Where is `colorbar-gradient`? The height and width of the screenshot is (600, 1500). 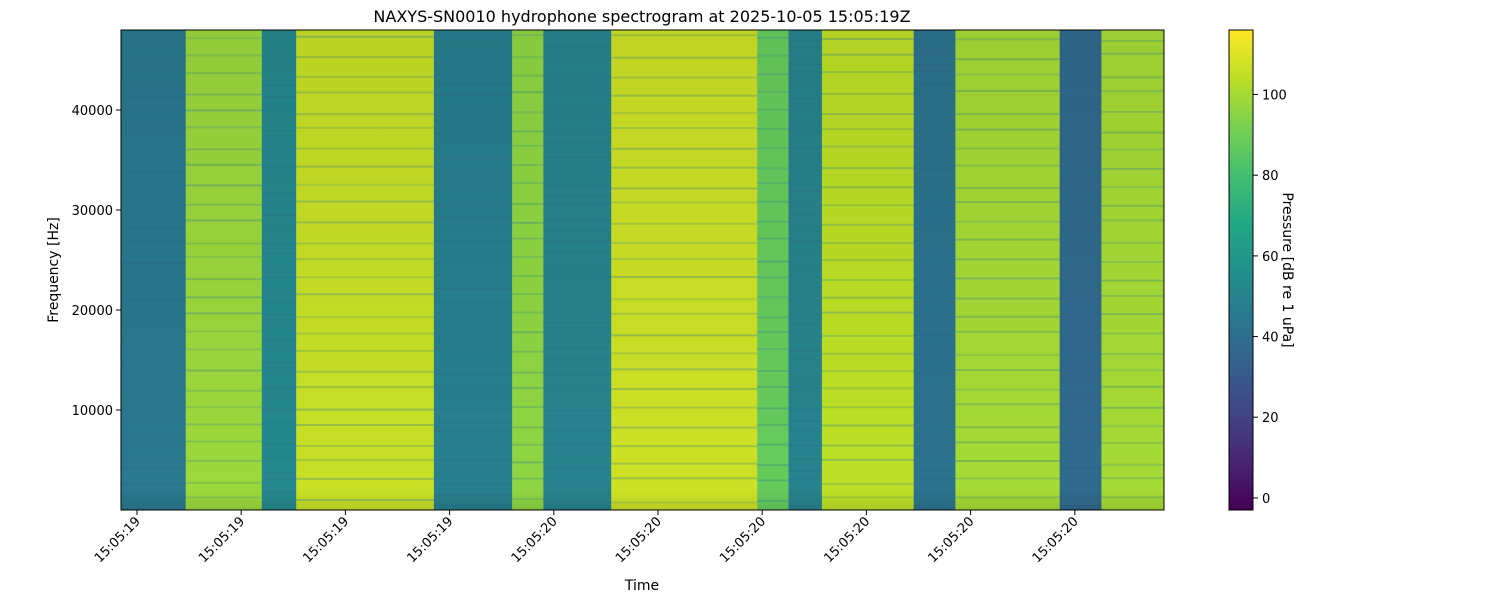 colorbar-gradient is located at coordinates (1241, 270).